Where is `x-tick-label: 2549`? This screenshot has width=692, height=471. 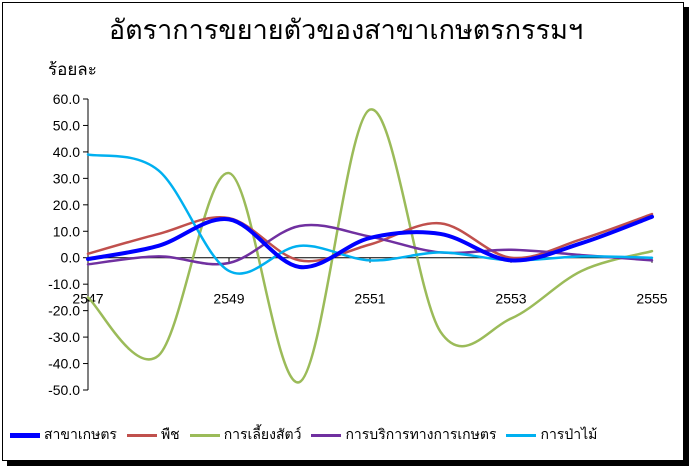 x-tick-label: 2549 is located at coordinates (228, 299).